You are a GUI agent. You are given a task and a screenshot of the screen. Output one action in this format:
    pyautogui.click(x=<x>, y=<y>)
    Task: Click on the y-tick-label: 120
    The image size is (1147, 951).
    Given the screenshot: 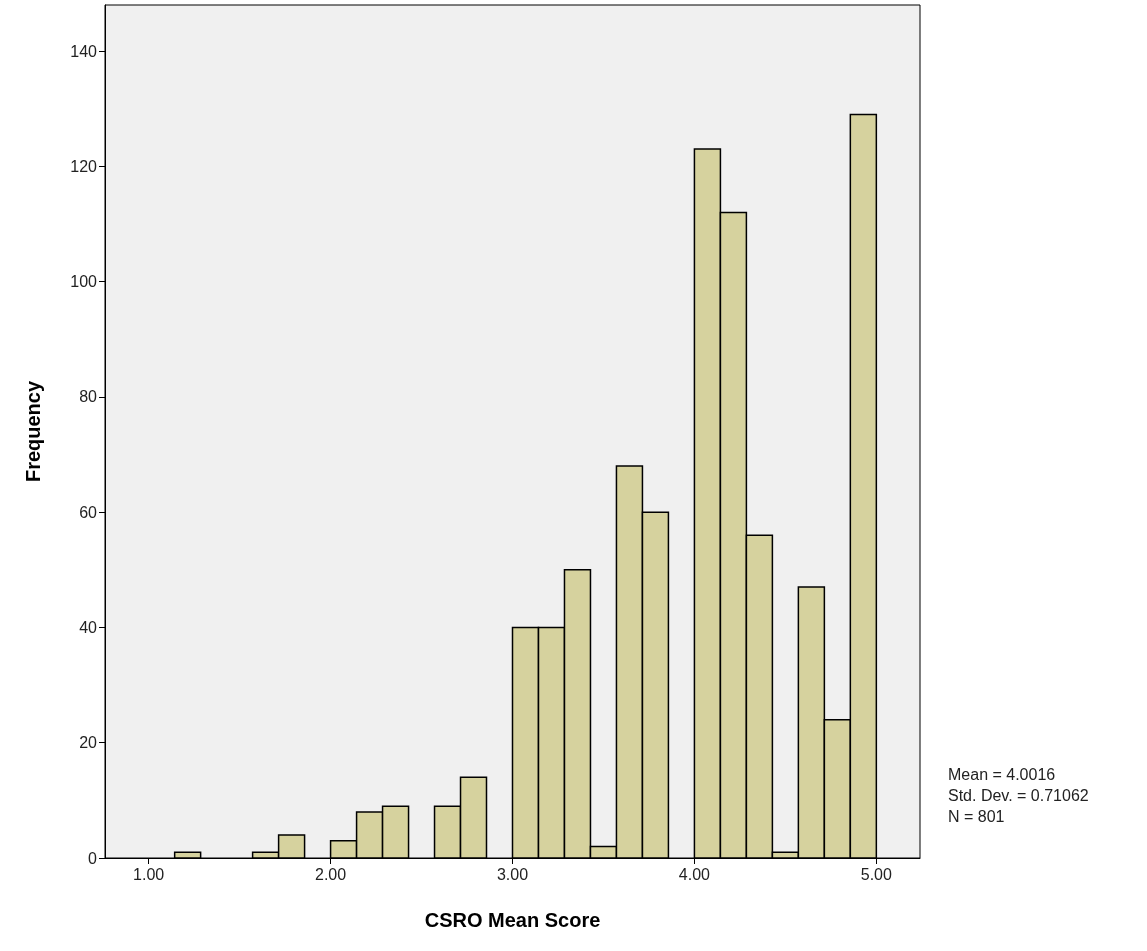 What is the action you would take?
    pyautogui.click(x=84, y=166)
    